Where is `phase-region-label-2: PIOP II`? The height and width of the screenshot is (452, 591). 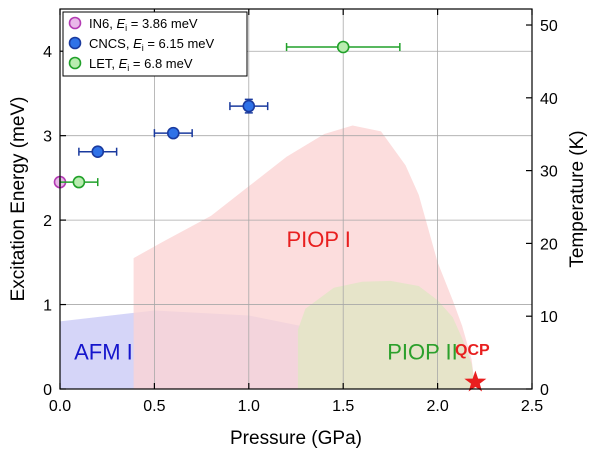
phase-region-label-2: PIOP II is located at coordinates (422, 351).